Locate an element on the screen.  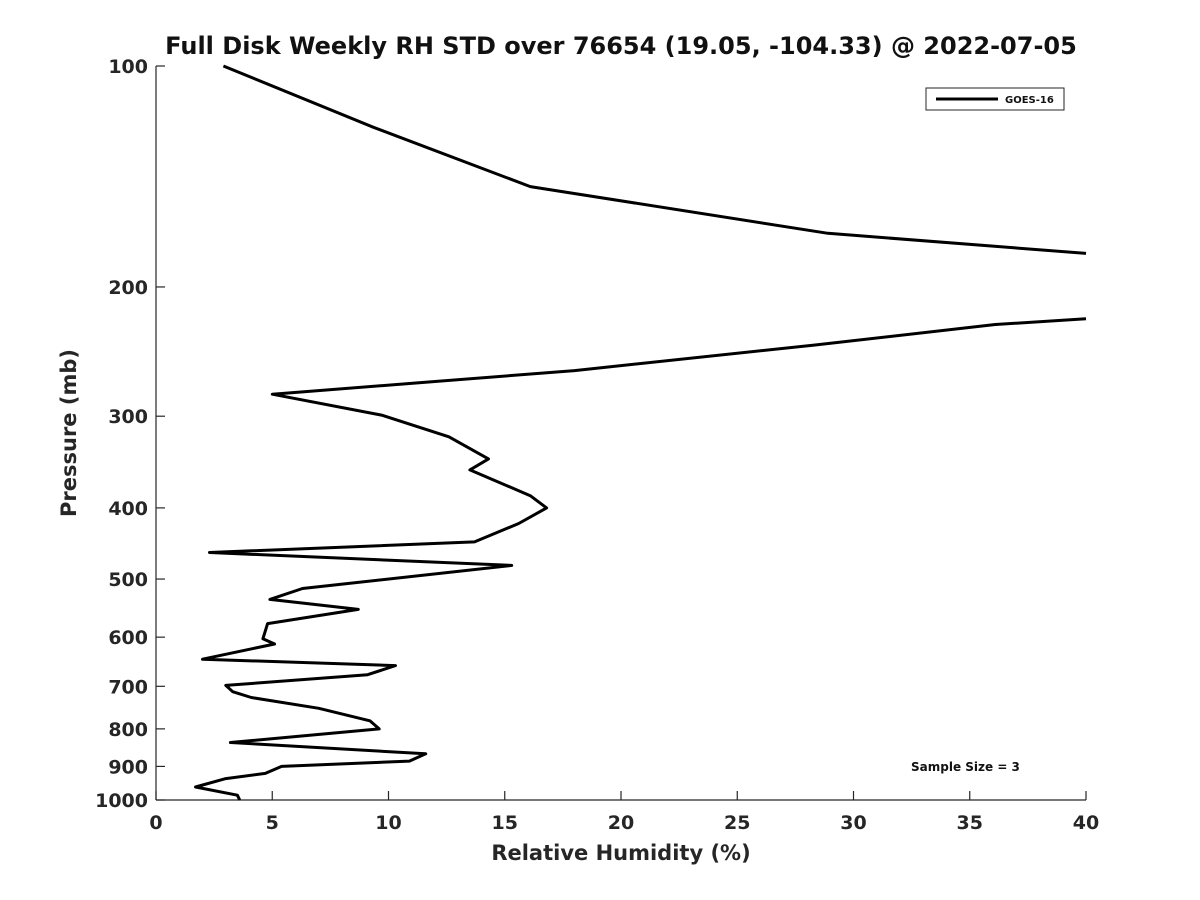
x-tick-label: 20 is located at coordinates (621, 823).